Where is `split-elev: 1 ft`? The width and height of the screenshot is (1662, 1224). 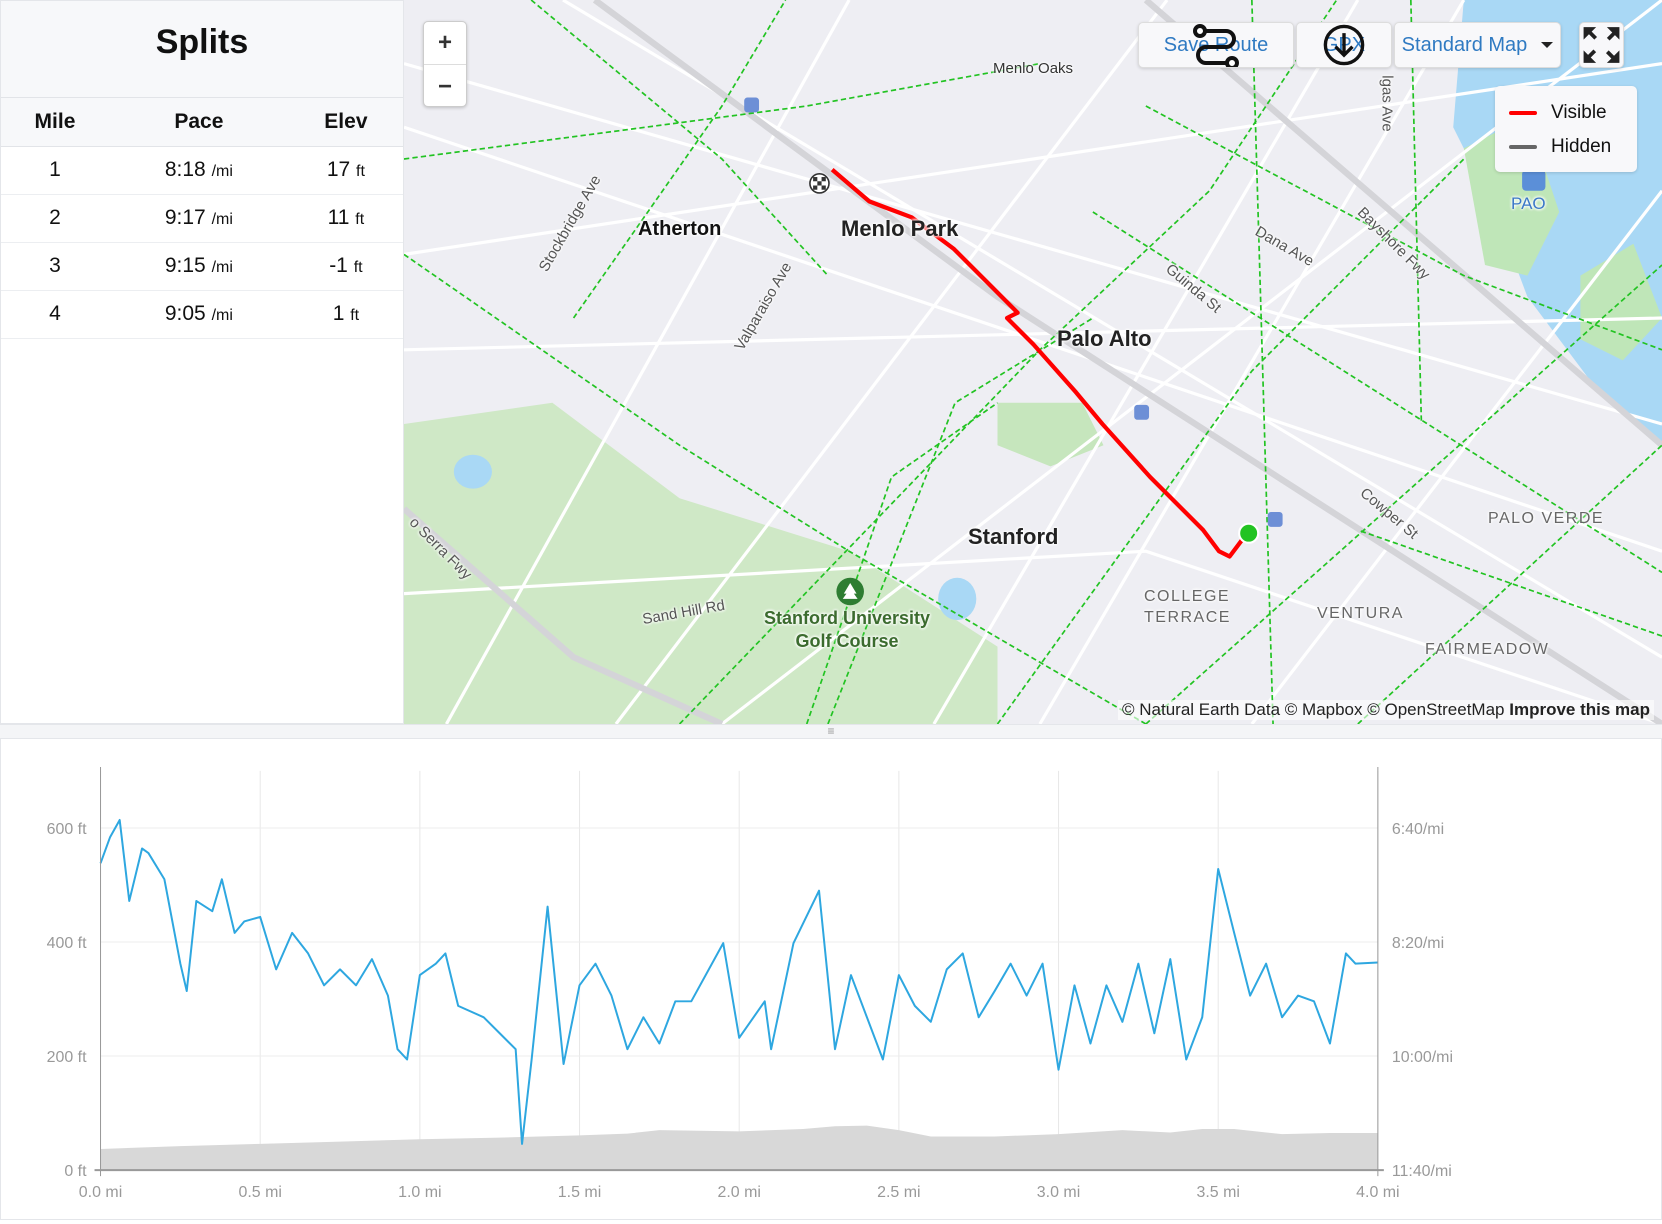 split-elev: 1 ft is located at coordinates (345, 314).